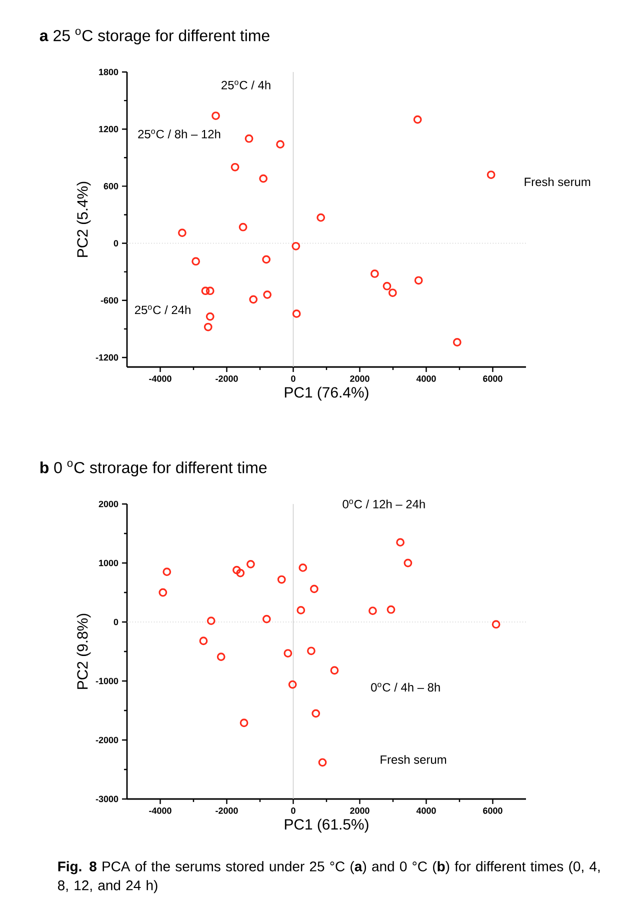 The image size is (627, 918). Describe the element at coordinates (107, 357) in the screenshot. I see `y-tick-label: -1200` at that location.